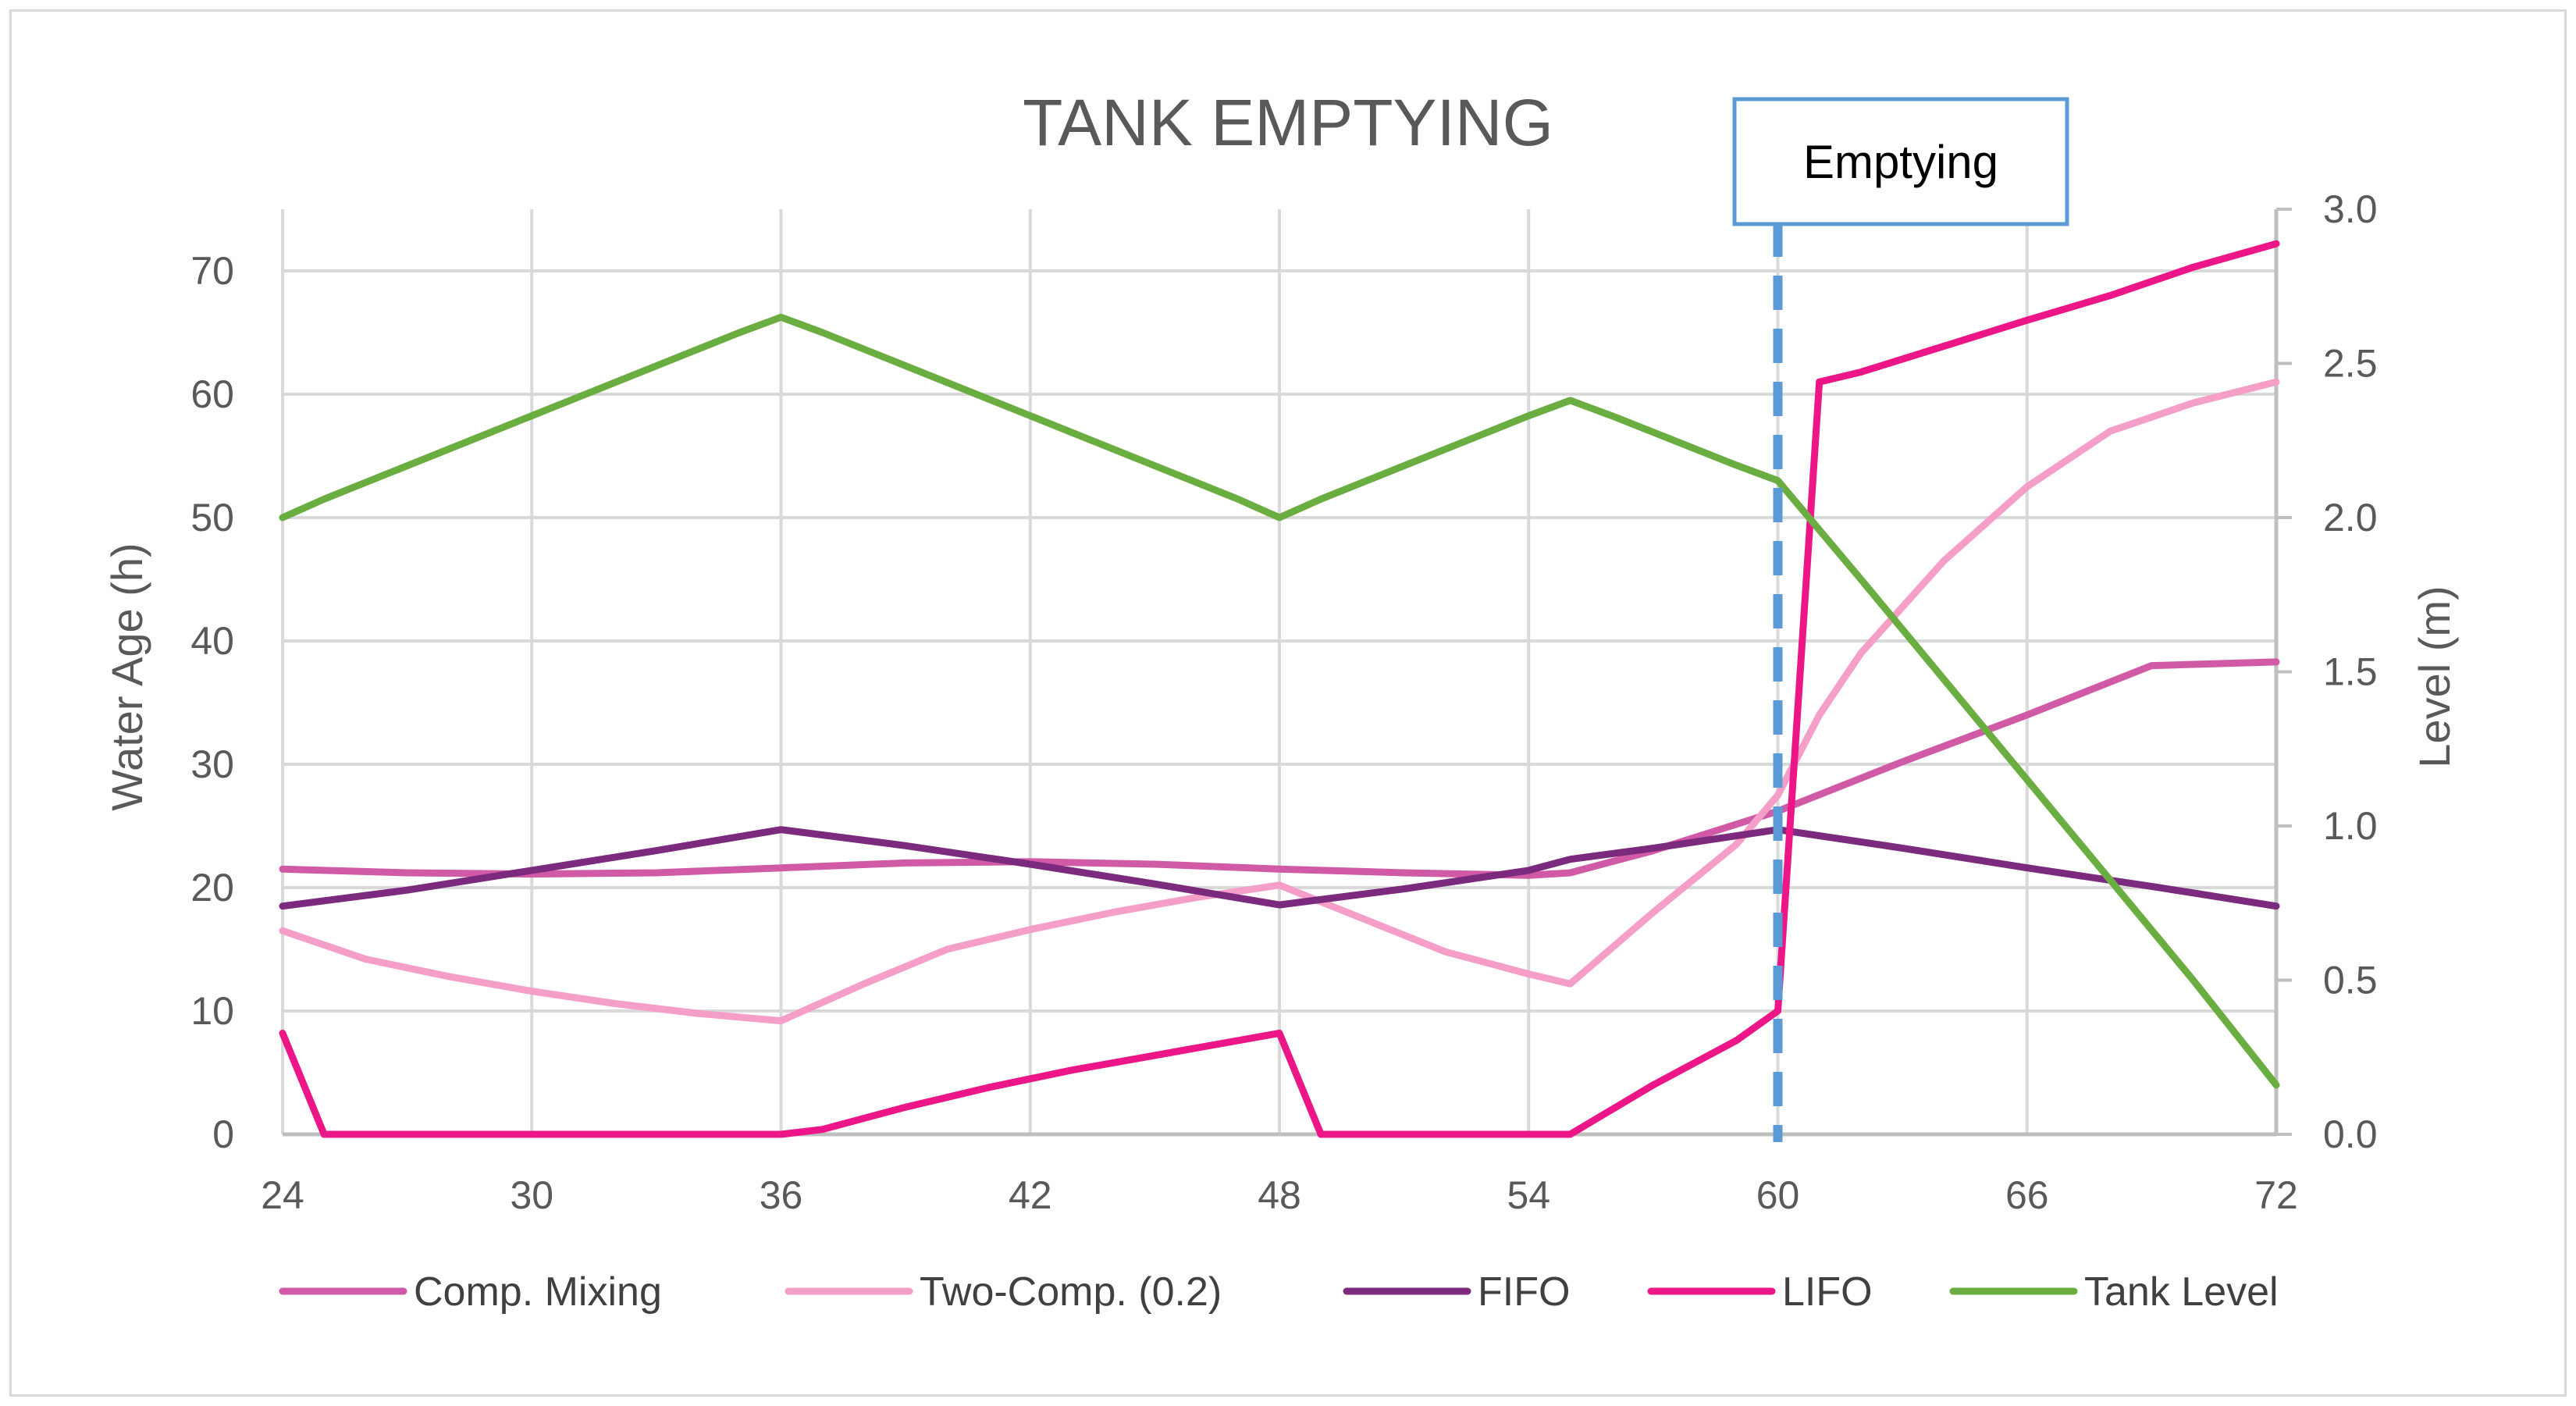  I want to click on y-tick-label: 70, so click(212, 271).